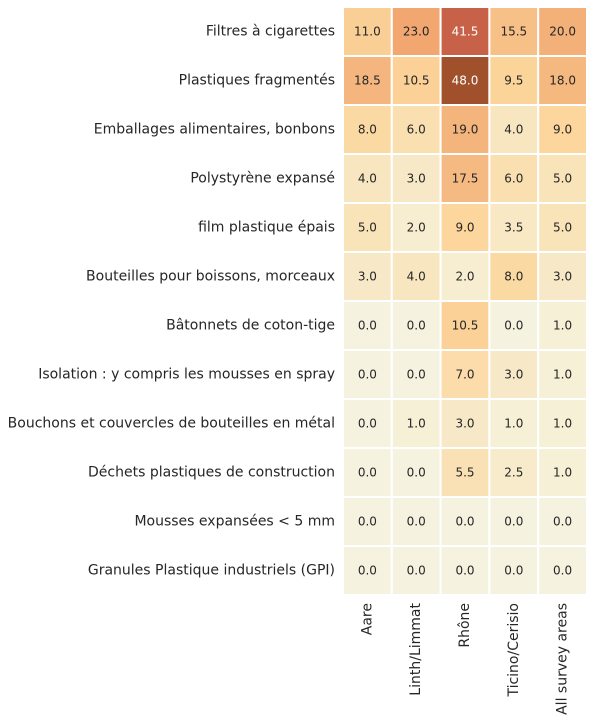 Image resolution: width=594 pixels, height=721 pixels. I want to click on cell-value-label: 11.0, so click(367, 32).